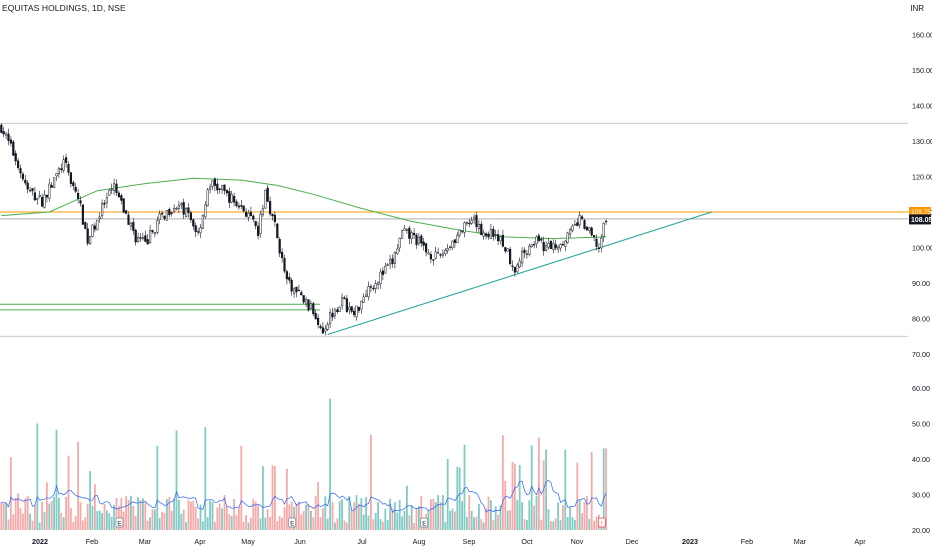 The width and height of the screenshot is (932, 550). I want to click on last-price-tag-text: 108.05, so click(921, 220).